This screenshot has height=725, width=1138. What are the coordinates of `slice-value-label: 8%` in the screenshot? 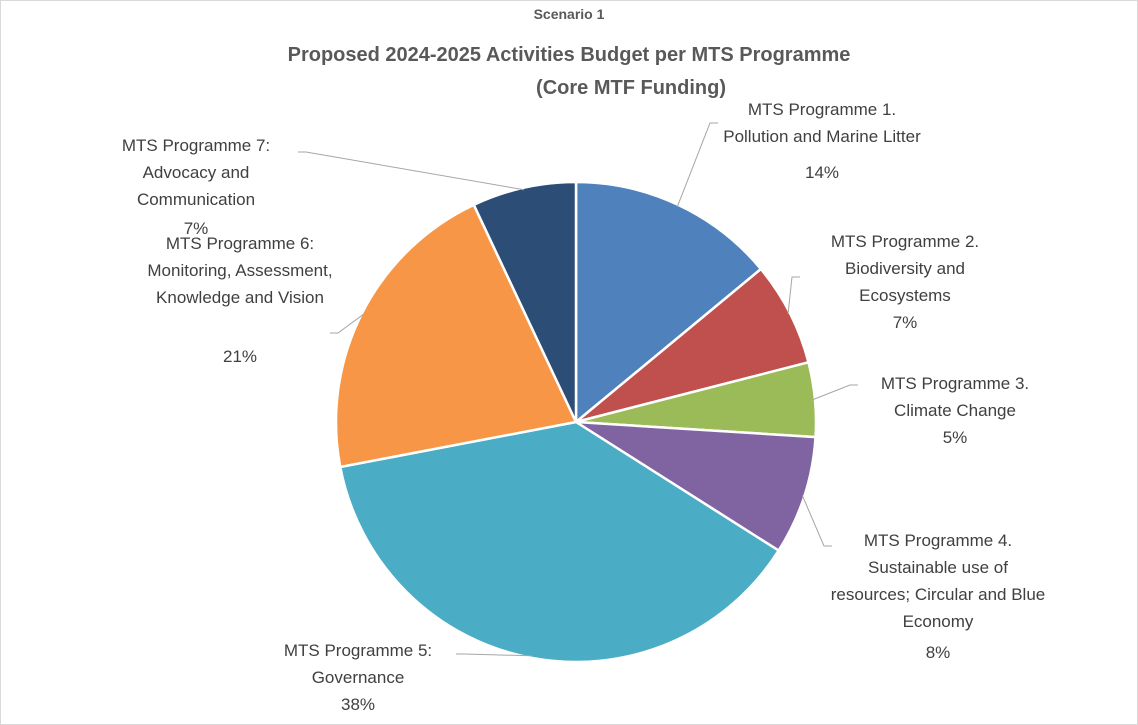 It's located at (938, 652).